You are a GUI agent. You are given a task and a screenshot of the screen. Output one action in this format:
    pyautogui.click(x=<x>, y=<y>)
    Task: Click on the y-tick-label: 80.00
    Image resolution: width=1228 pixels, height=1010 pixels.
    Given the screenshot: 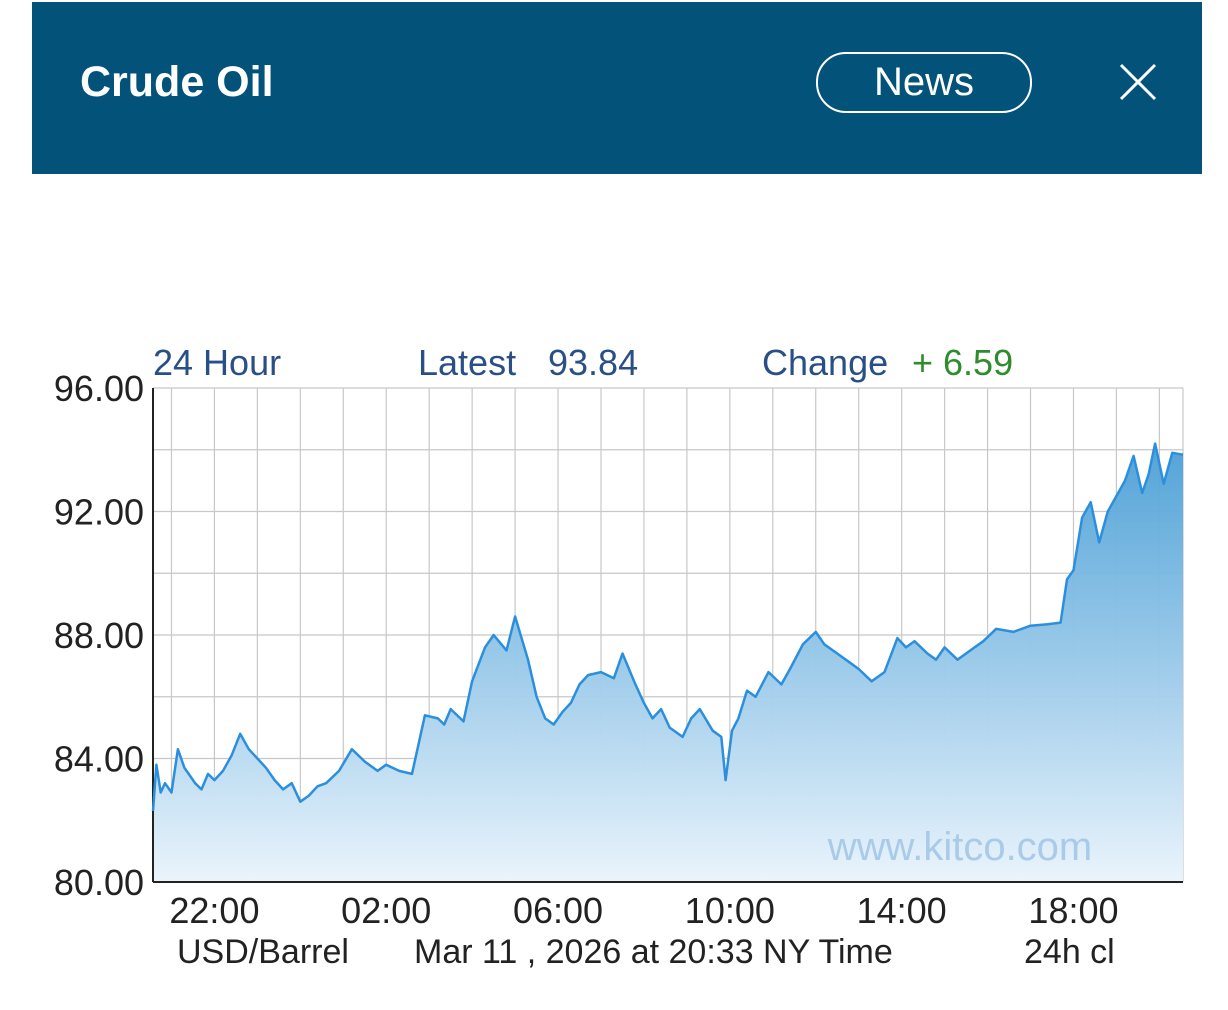 What is the action you would take?
    pyautogui.click(x=99, y=882)
    